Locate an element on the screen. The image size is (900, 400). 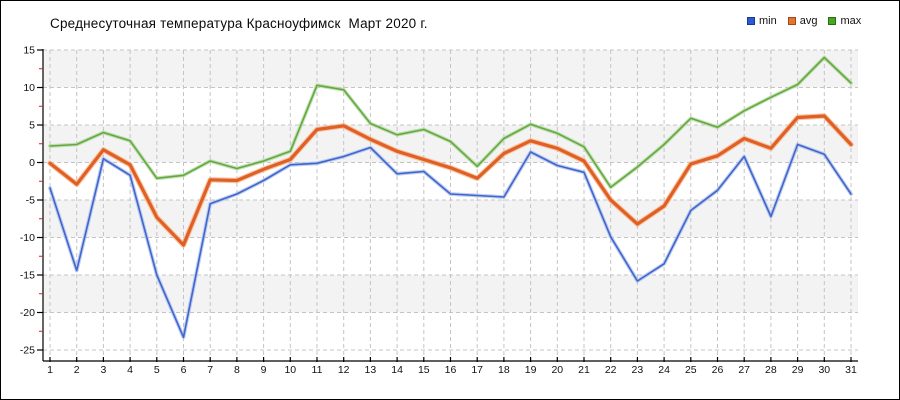
svg-text: 17 is located at coordinates (477, 370).